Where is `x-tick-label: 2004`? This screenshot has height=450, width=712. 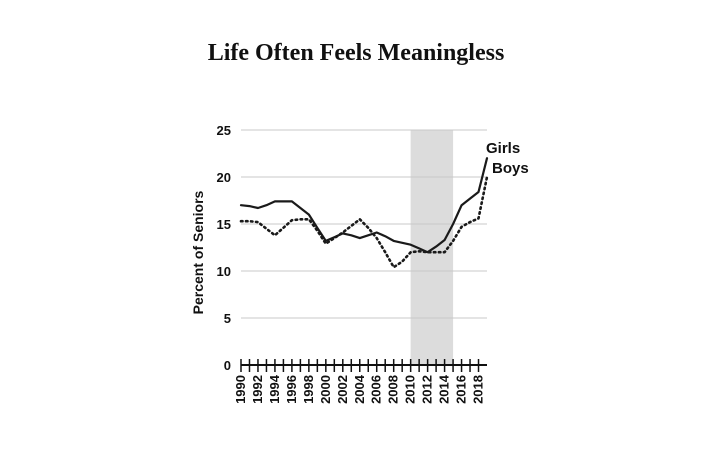 x-tick-label: 2004 is located at coordinates (359, 389).